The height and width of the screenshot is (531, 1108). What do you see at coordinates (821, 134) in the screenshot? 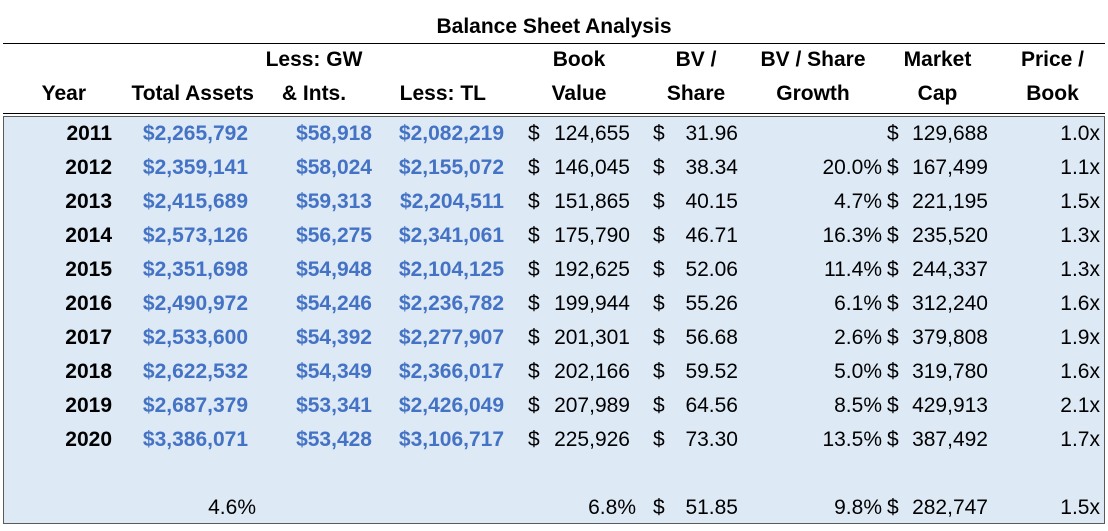
I see `bv-growth-cell` at bounding box center [821, 134].